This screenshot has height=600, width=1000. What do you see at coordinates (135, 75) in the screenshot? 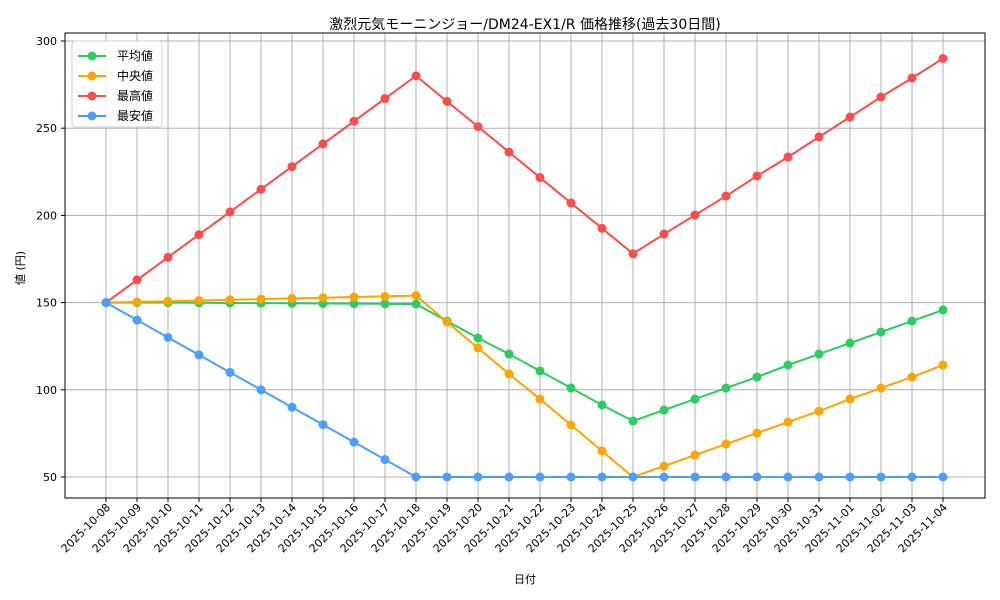
I see `legend-label: 中央値` at bounding box center [135, 75].